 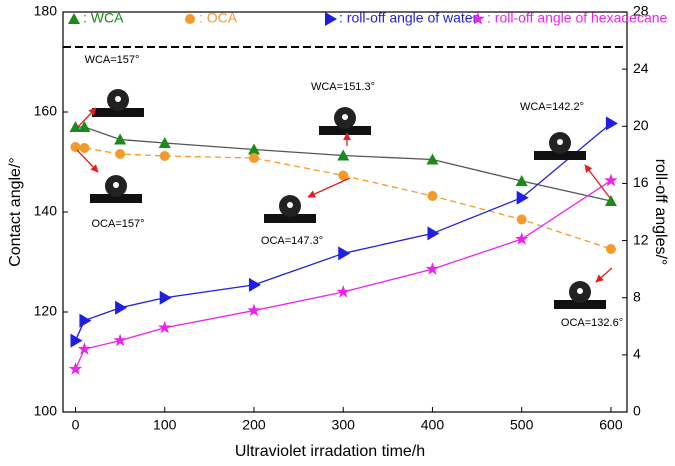 What do you see at coordinates (103, 18) in the screenshot?
I see `legend-label: : WCA` at bounding box center [103, 18].